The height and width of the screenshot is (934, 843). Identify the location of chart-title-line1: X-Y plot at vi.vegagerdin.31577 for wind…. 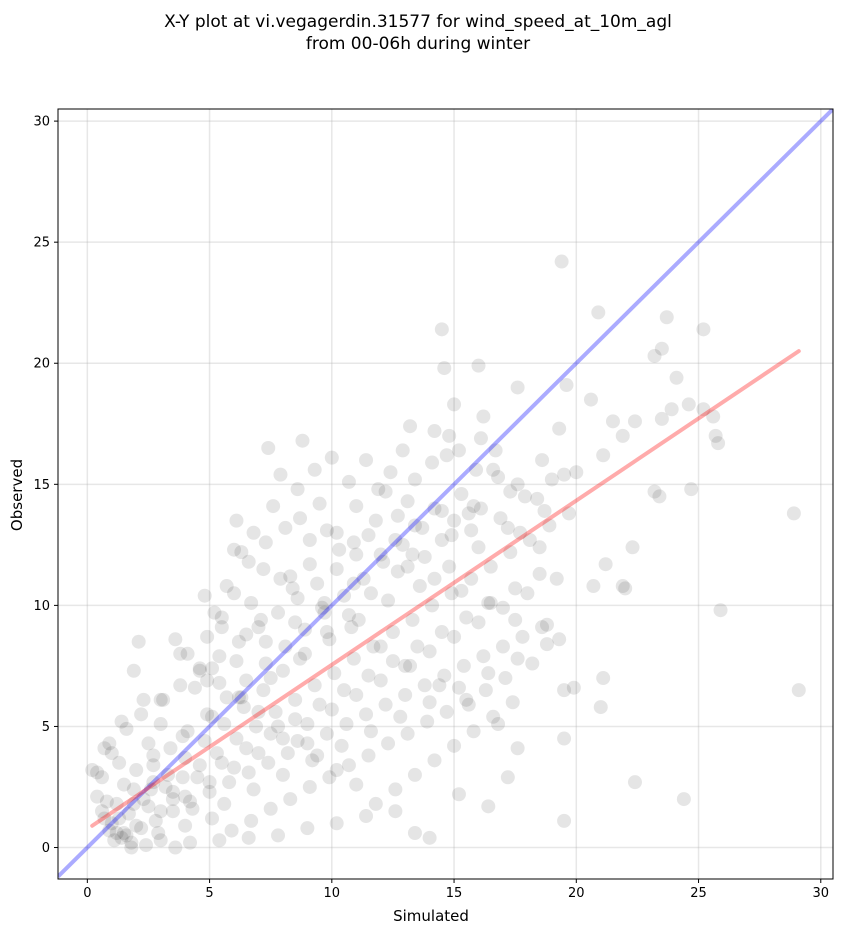
(418, 22).